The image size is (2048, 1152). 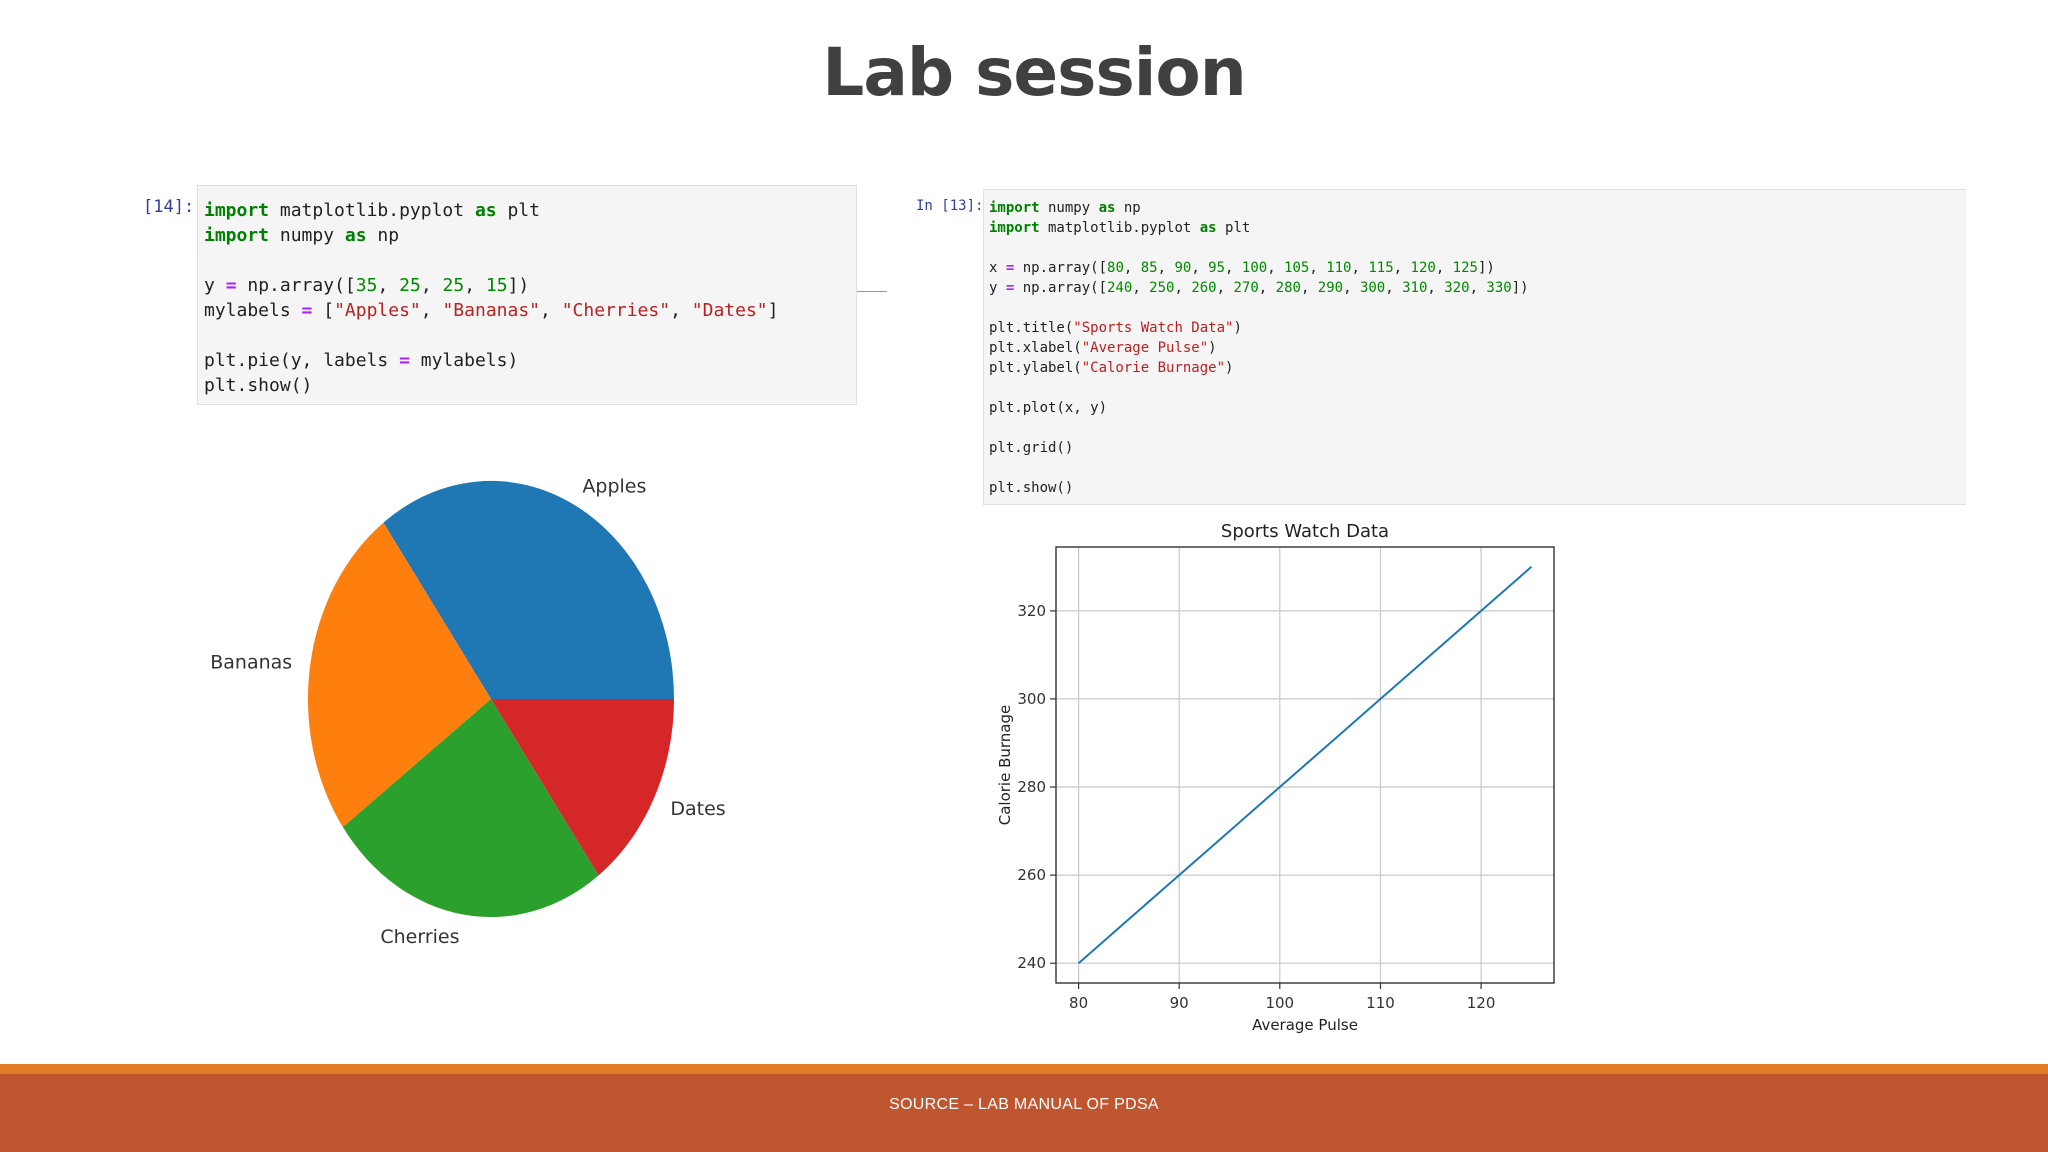 I want to click on code-token: "Average Pulse", so click(x=1145, y=348).